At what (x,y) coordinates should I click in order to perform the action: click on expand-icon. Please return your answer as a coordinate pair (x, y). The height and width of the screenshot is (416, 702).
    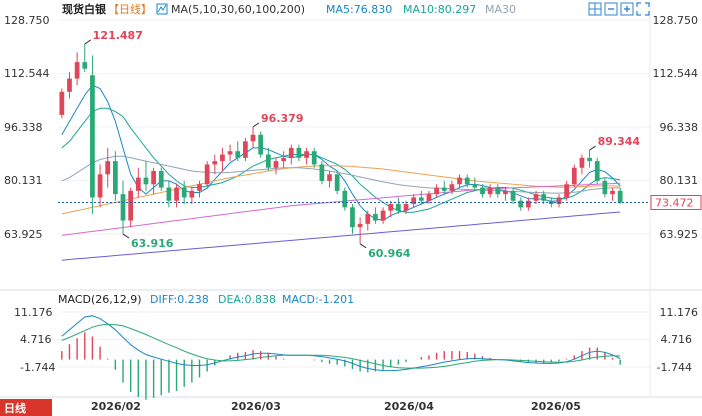
    Looking at the image, I should click on (643, 9).